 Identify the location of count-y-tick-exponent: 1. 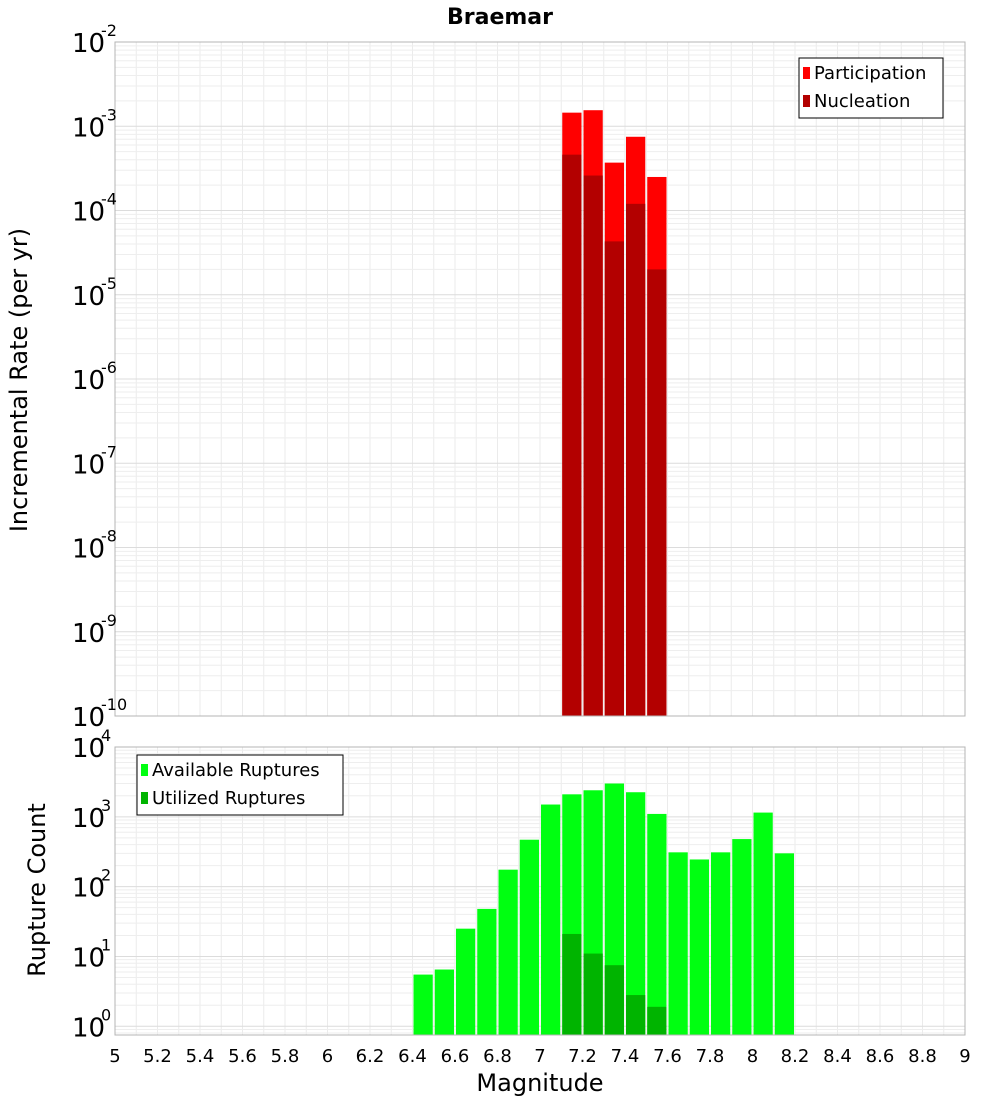
(106, 944).